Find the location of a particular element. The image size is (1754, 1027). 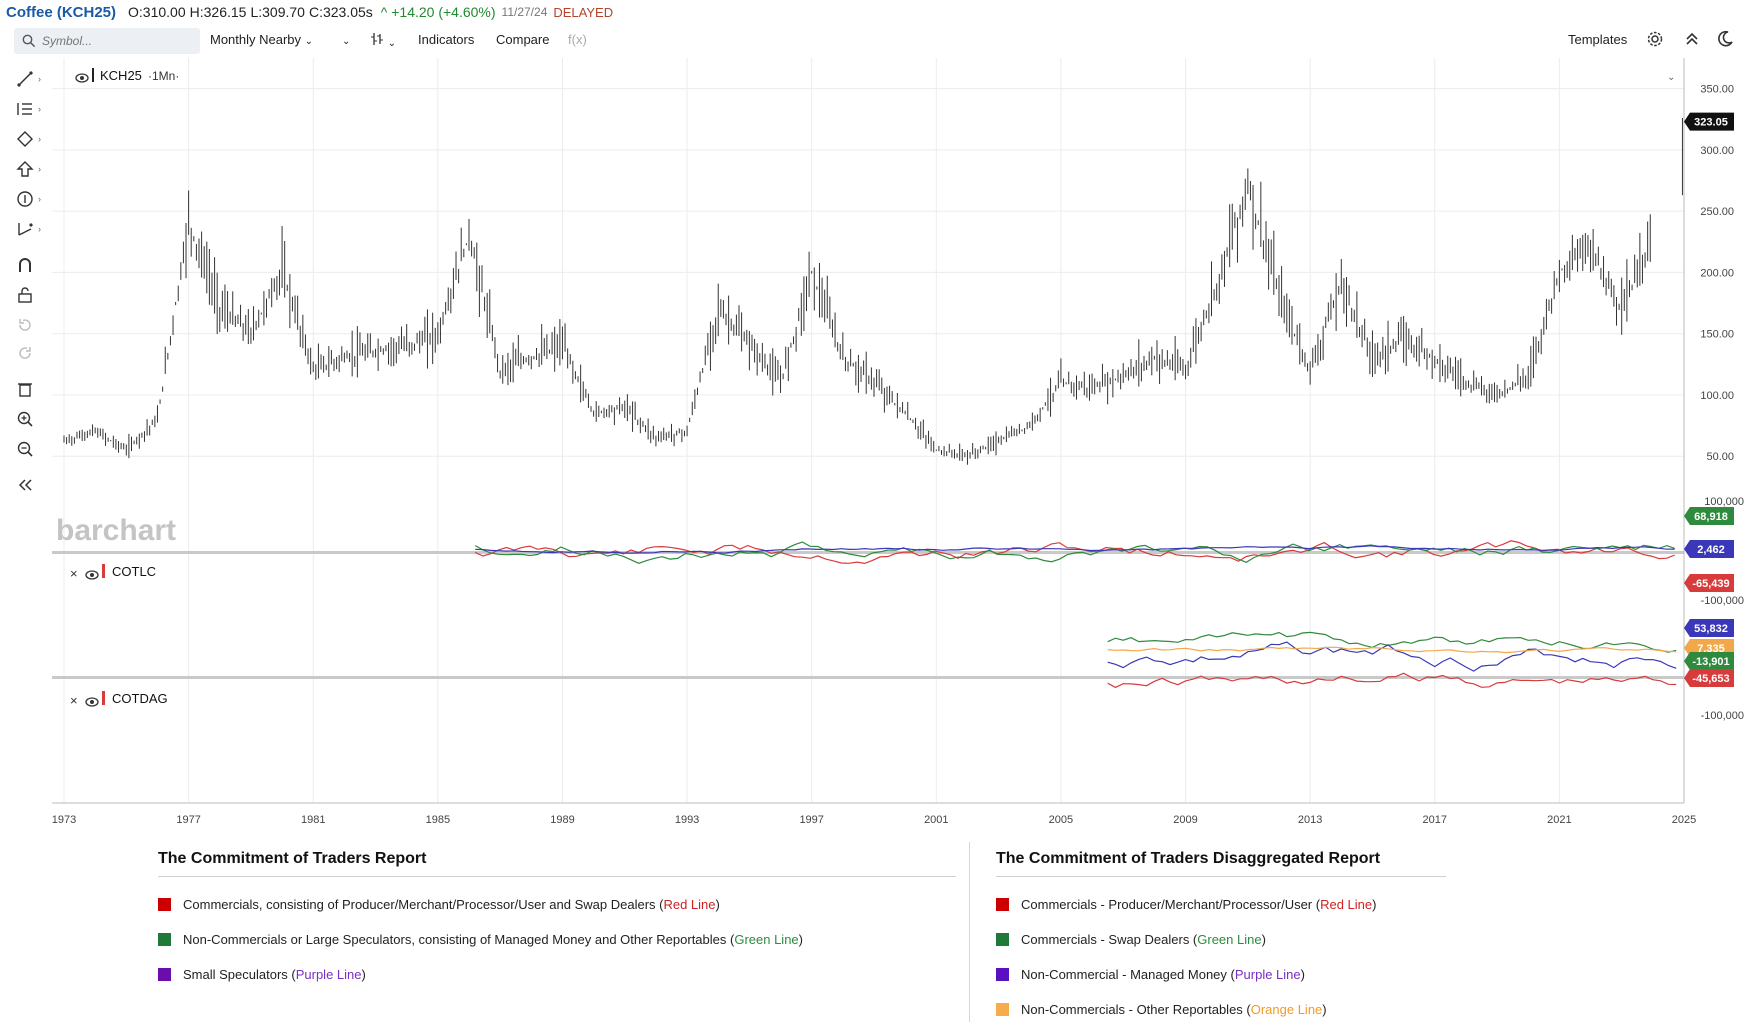

main-pane-header: KCH25 ·1Mn· ⌄ is located at coordinates (875, 75).